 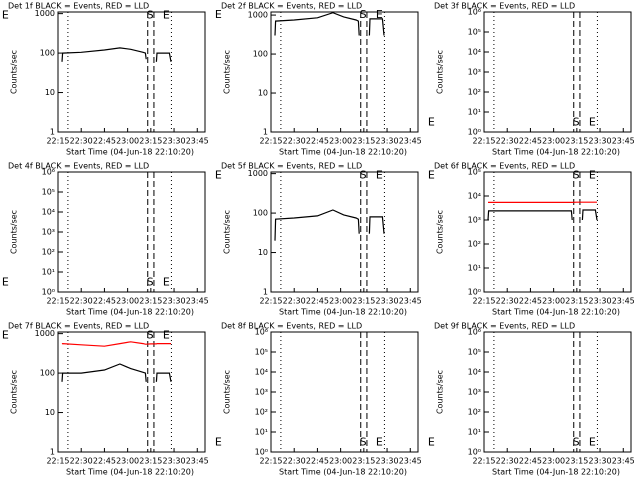 I want to click on chart-title: Det 5f BLACK = Events, RED = LLD, so click(x=291, y=166).